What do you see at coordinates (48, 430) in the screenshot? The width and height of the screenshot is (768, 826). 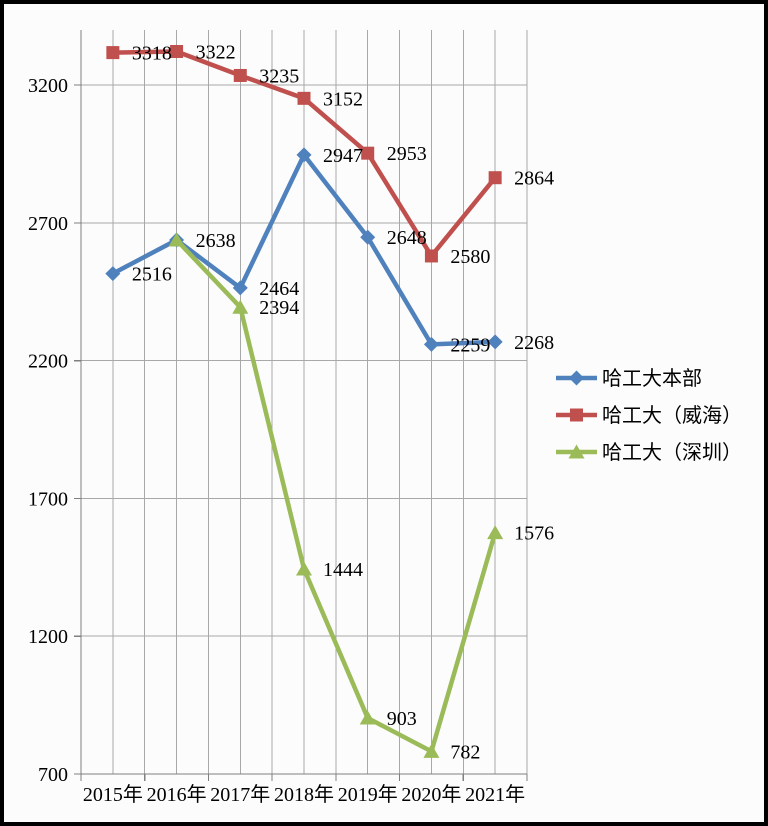 I see `y-axis-labels: 700 1200 1700 2200 2700 3200` at bounding box center [48, 430].